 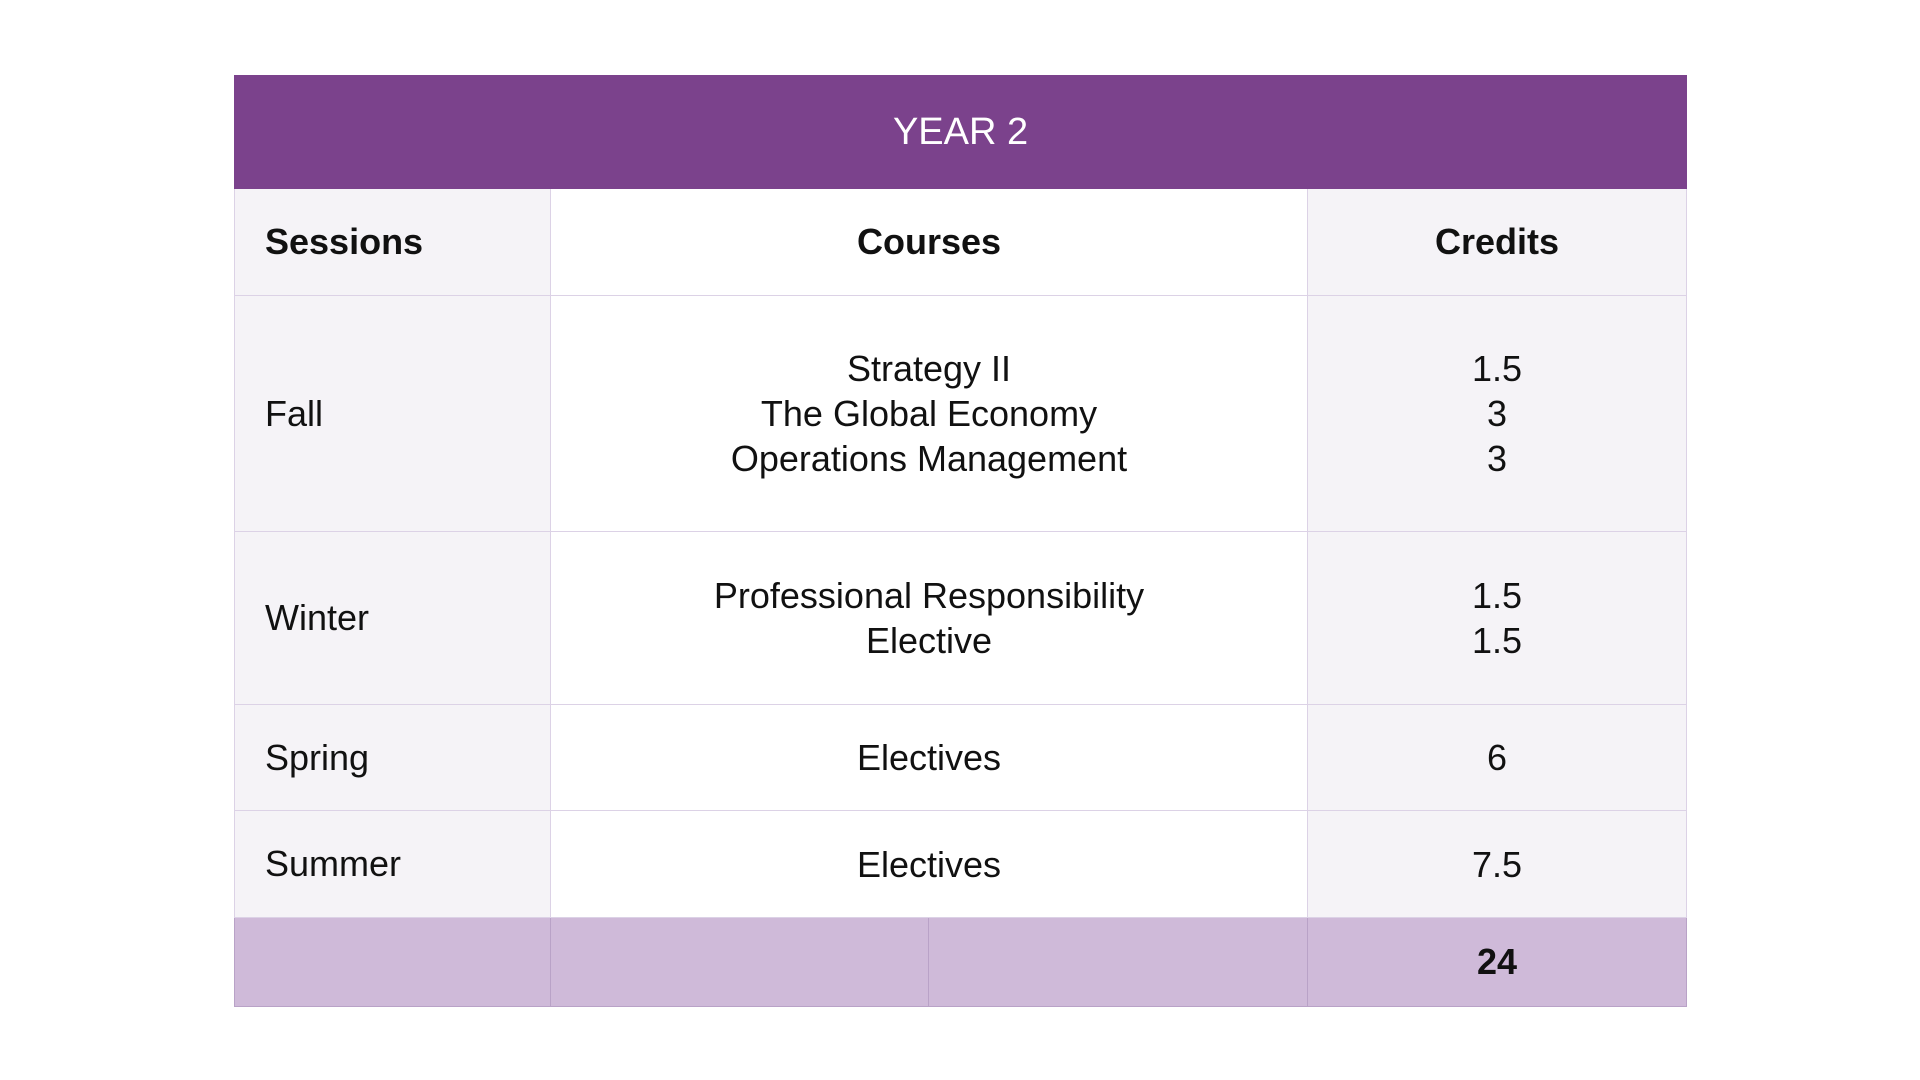 I want to click on credits-cell: 6, so click(x=1497, y=757).